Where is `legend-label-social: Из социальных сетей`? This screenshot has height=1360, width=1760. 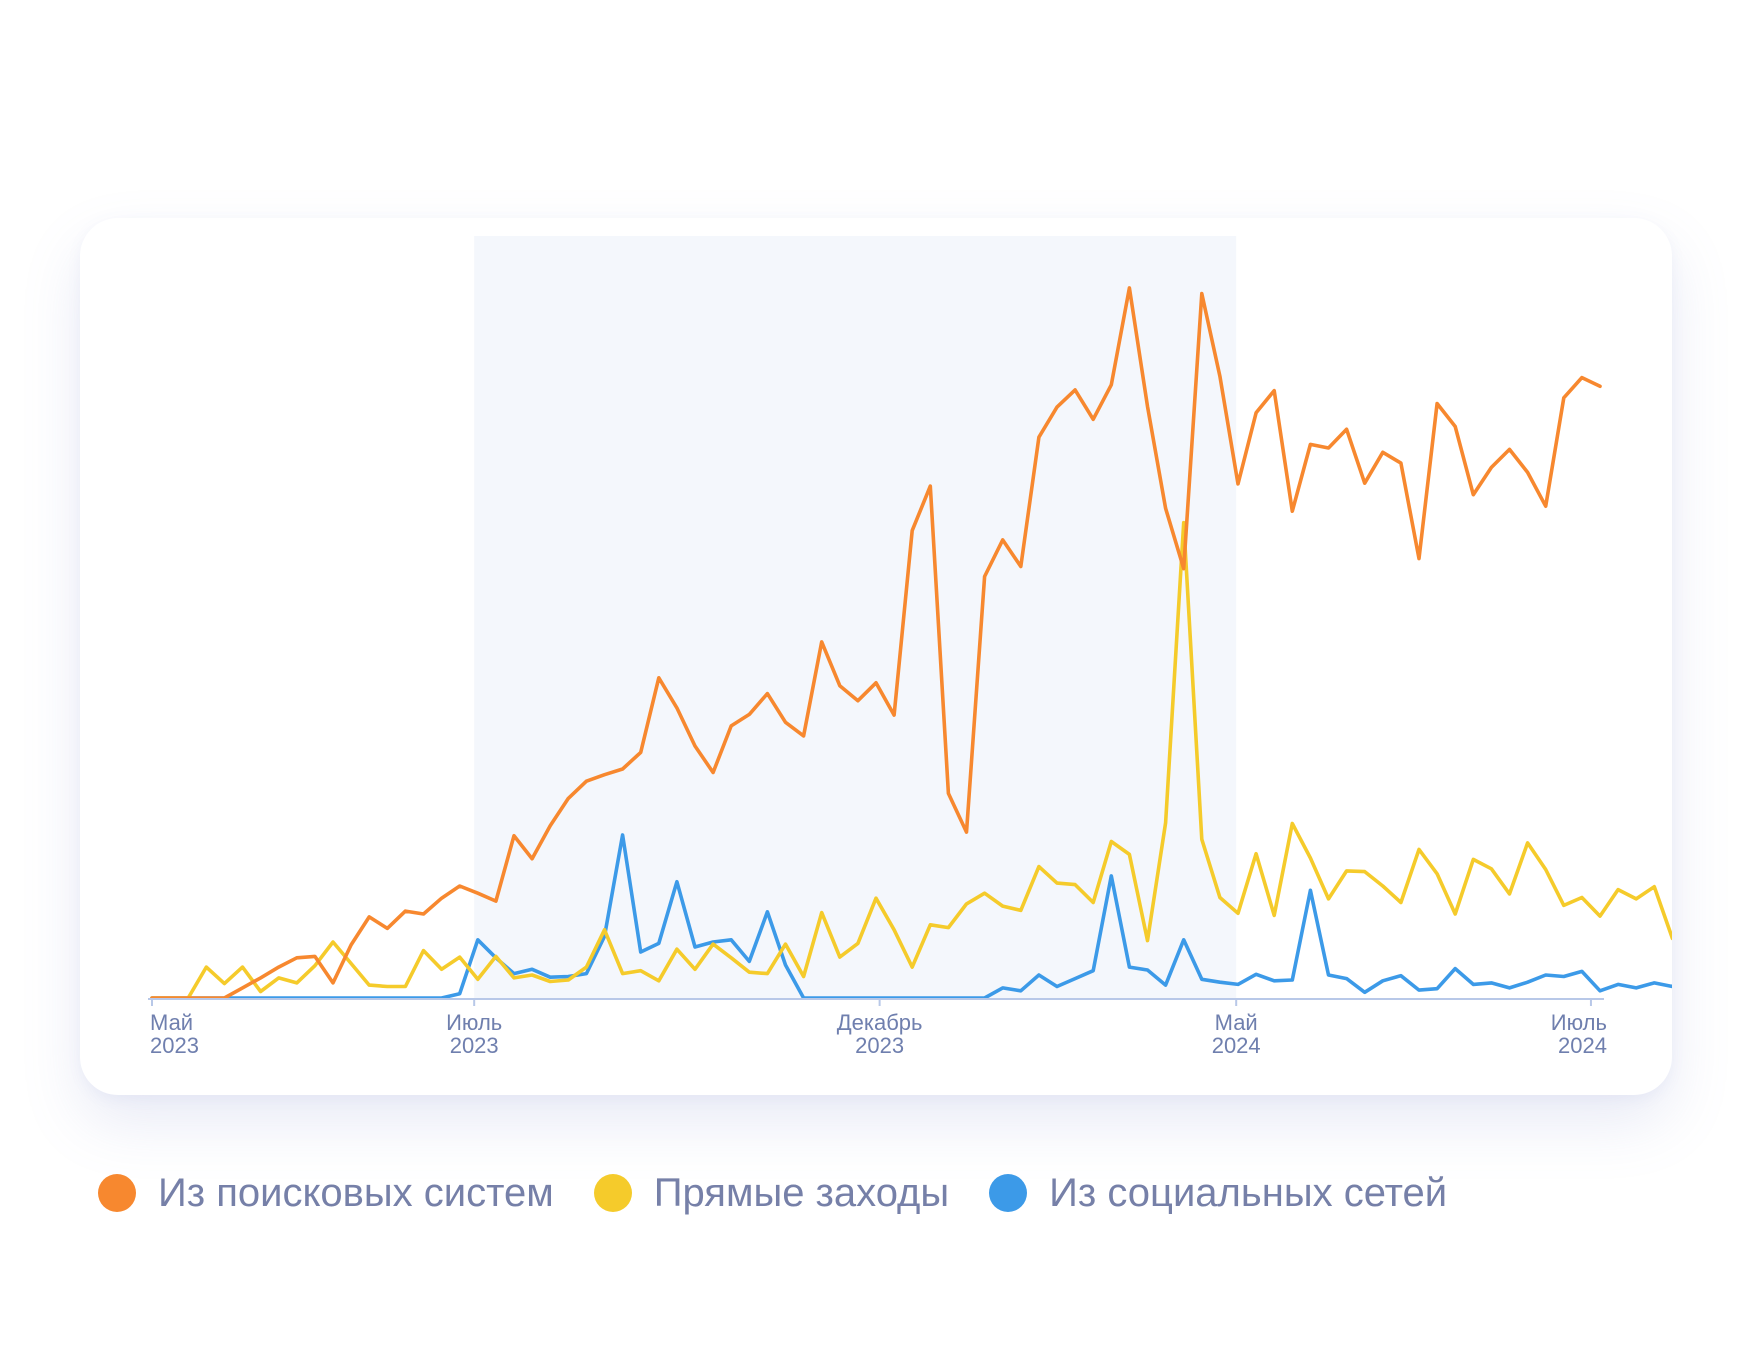
legend-label-social: Из социальных сетей is located at coordinates (1248, 1192).